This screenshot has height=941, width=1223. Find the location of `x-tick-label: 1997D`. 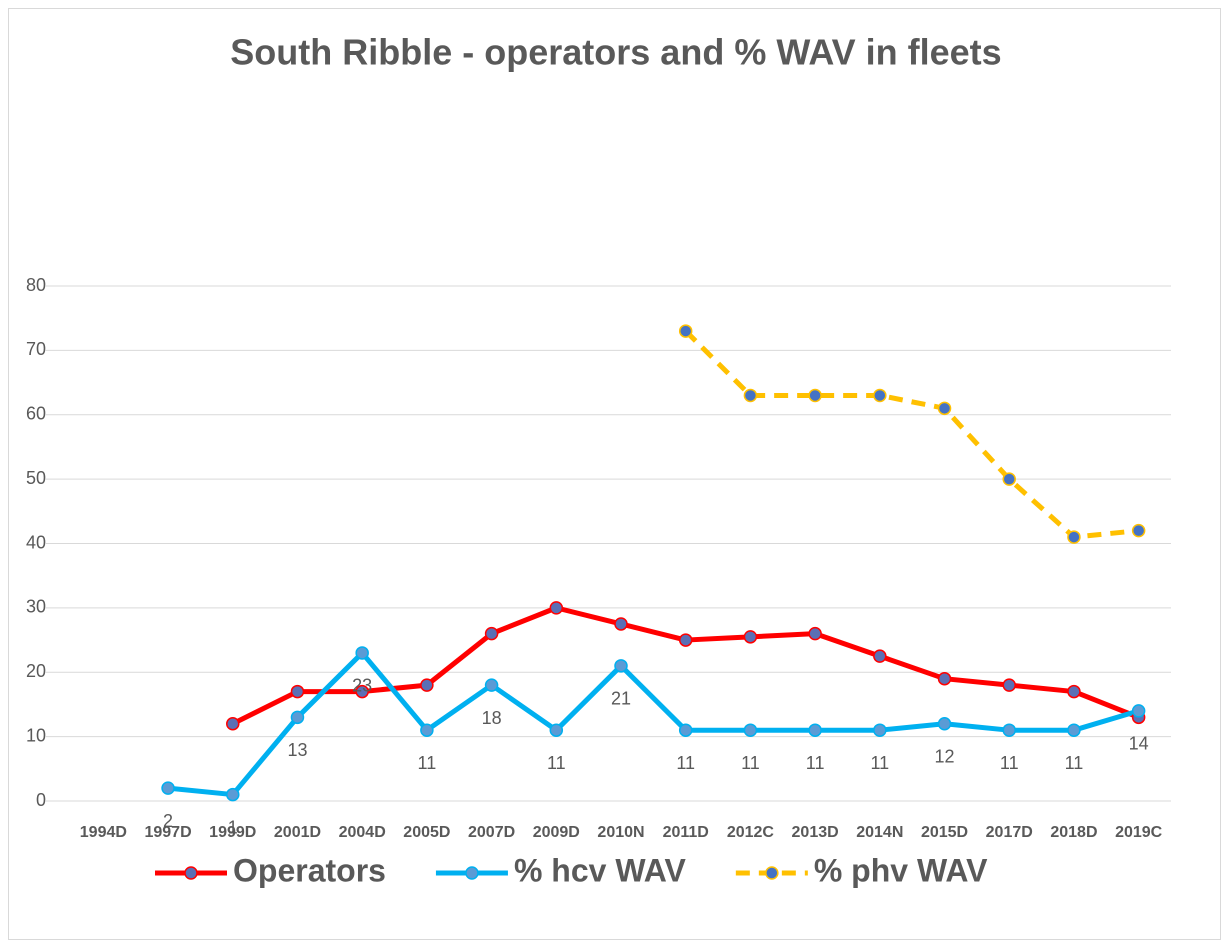

x-tick-label: 1997D is located at coordinates (167, 832).